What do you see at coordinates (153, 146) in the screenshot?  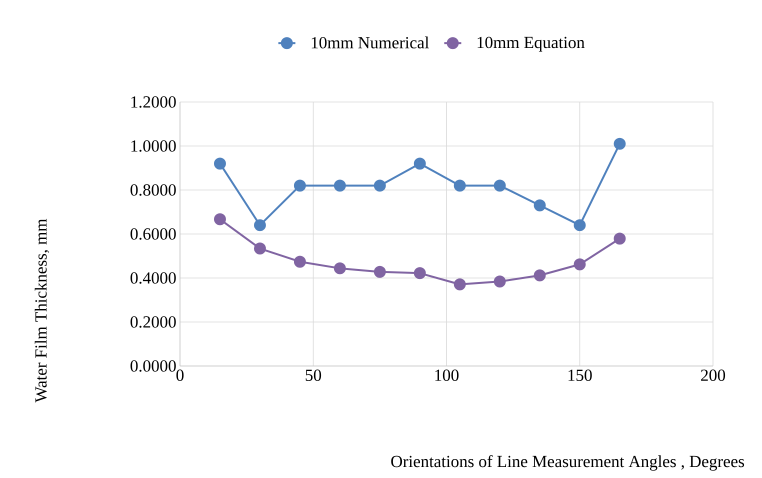 I see `y-tick-label: 1.0000` at bounding box center [153, 146].